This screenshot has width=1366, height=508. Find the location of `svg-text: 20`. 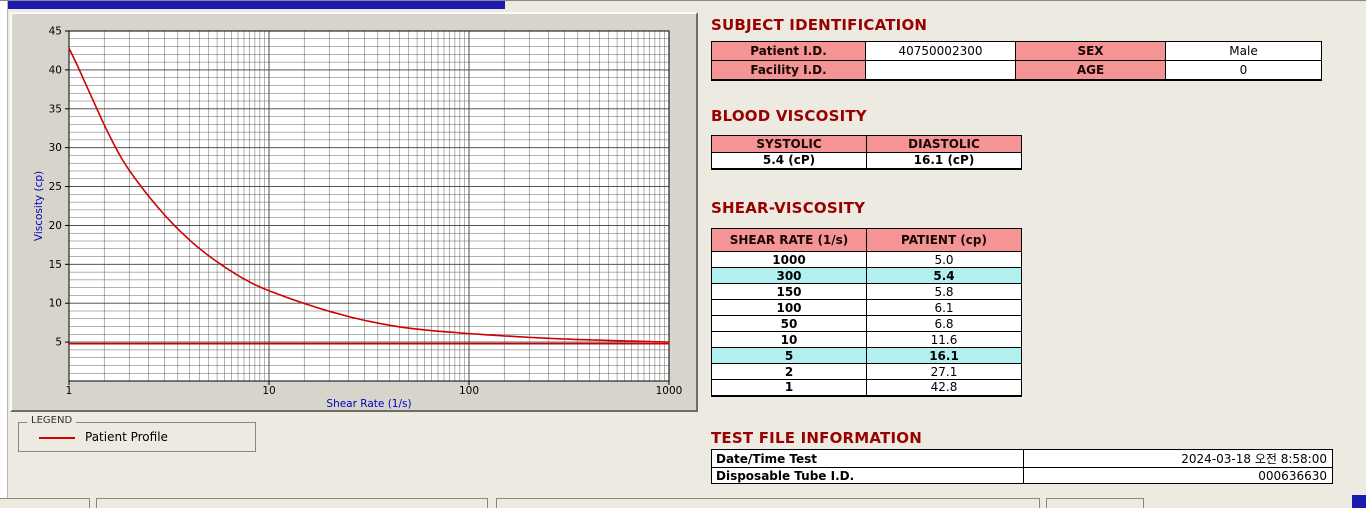

svg-text: 20 is located at coordinates (55, 226).